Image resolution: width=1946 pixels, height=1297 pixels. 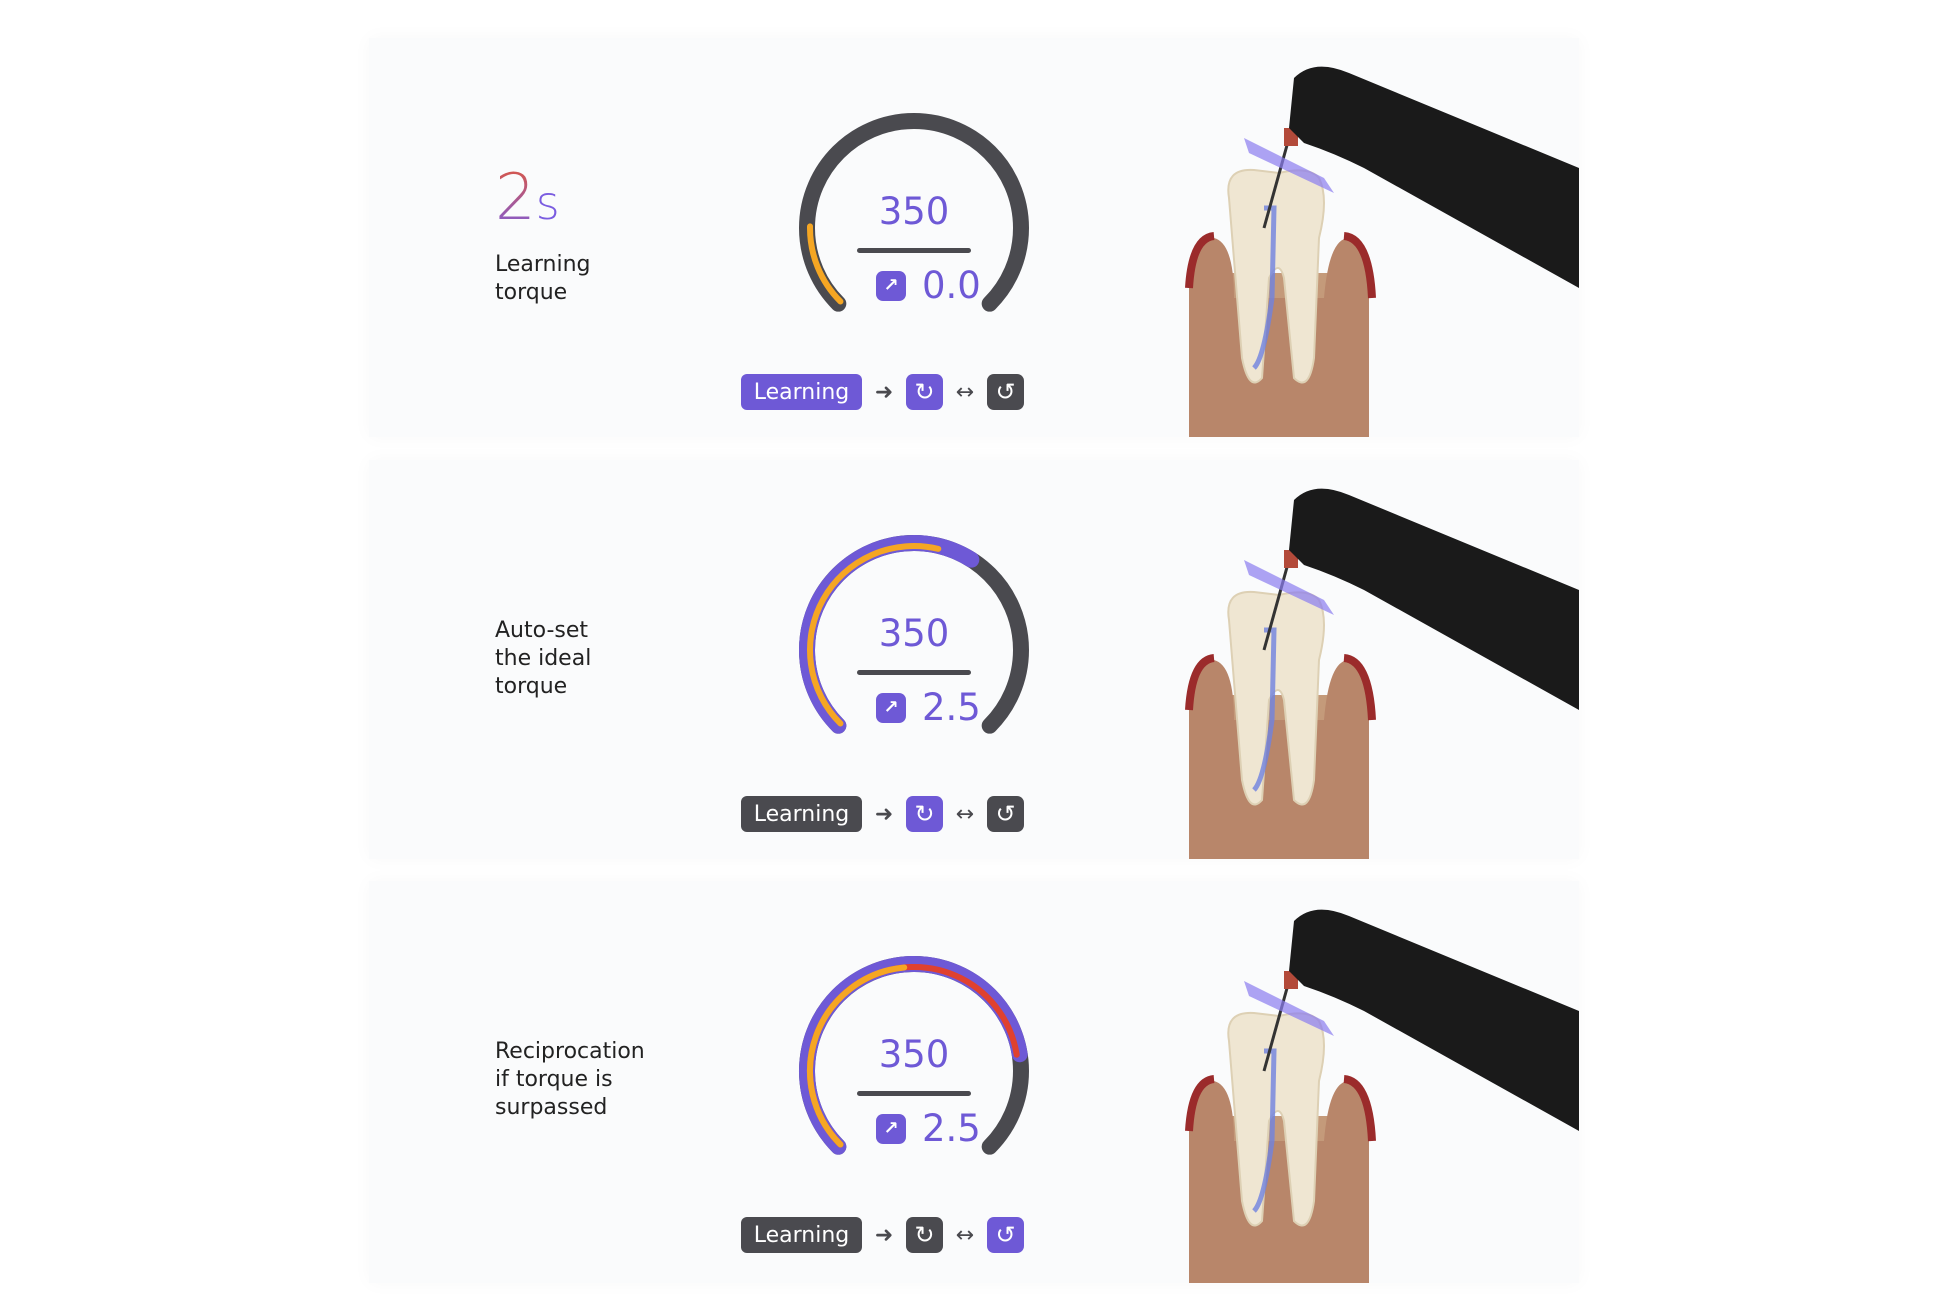 I want to click on caption-line: Learning, so click(x=543, y=264).